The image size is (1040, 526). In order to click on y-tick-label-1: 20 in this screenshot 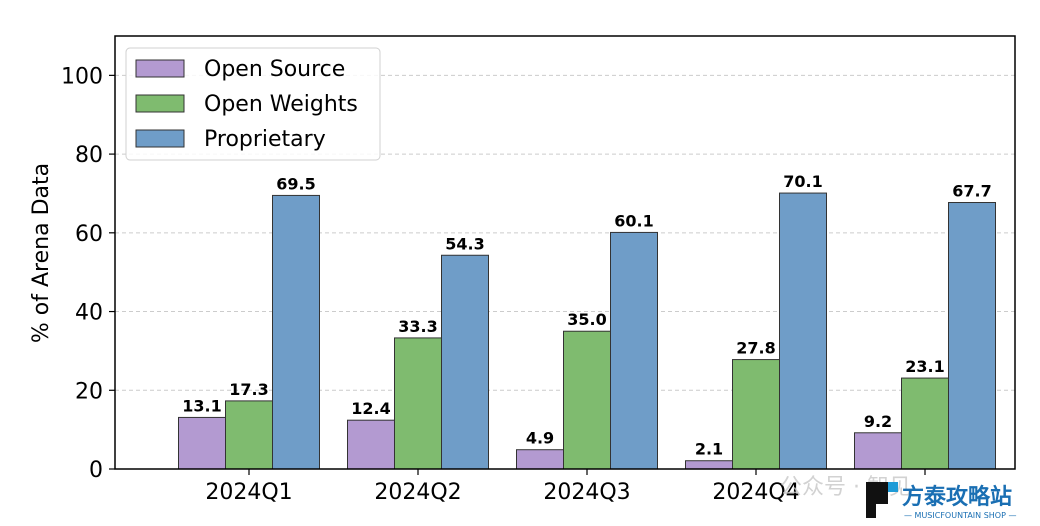, I will do `click(89, 391)`.